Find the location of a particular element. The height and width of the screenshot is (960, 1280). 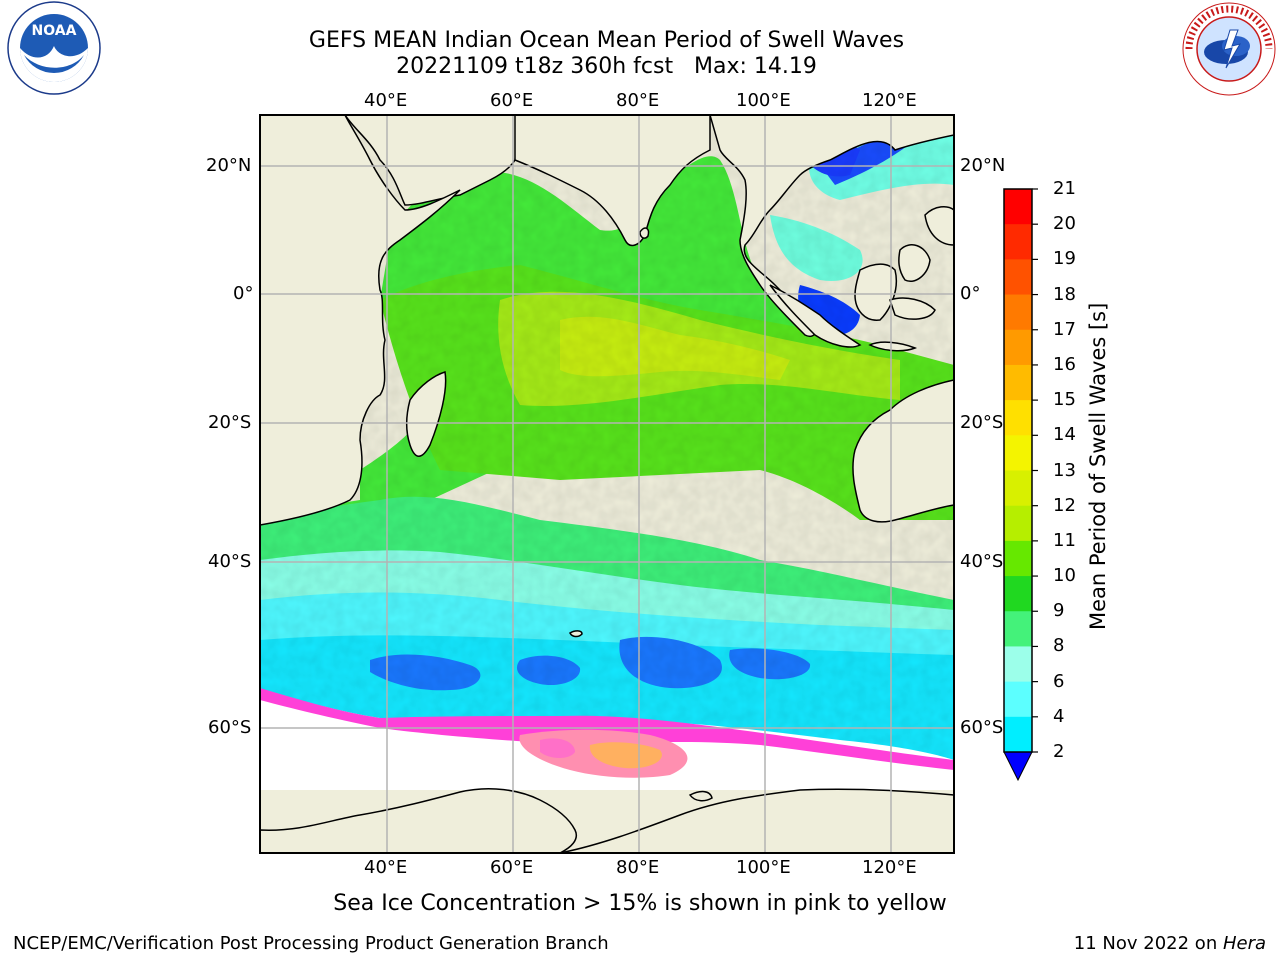

lat-tick-left-40s: 40°S is located at coordinates (230, 561).